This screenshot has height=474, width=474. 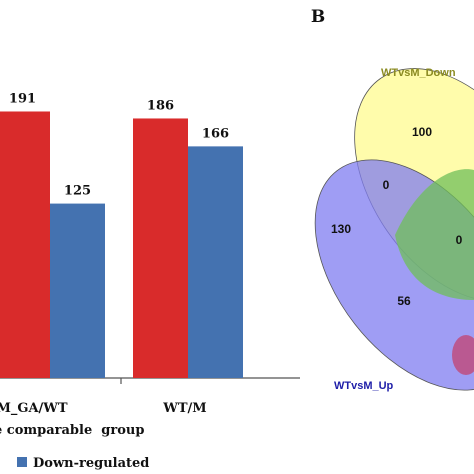 I want to click on panel-label-b: B, so click(x=318, y=17).